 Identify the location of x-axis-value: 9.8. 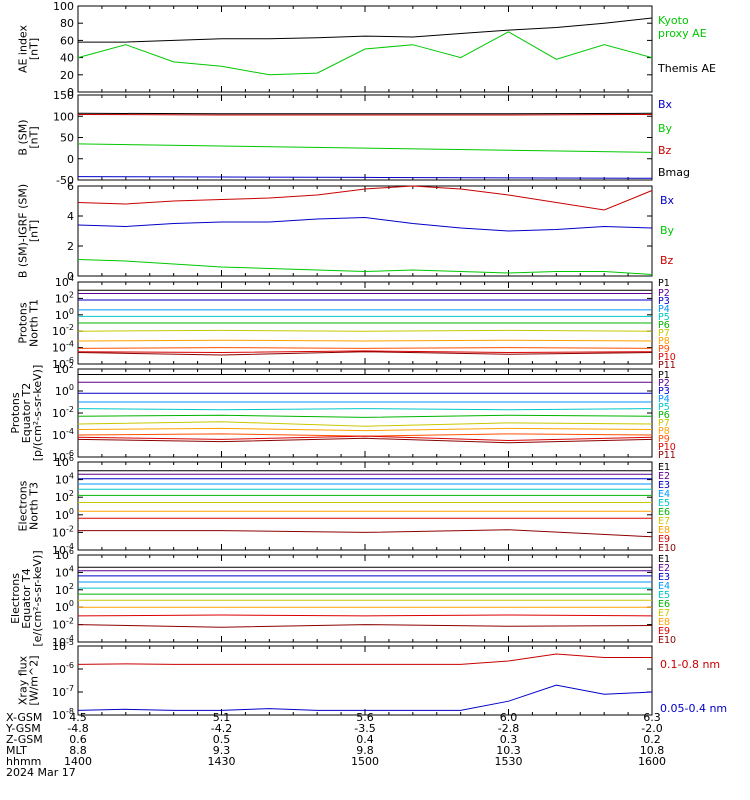
(365, 750).